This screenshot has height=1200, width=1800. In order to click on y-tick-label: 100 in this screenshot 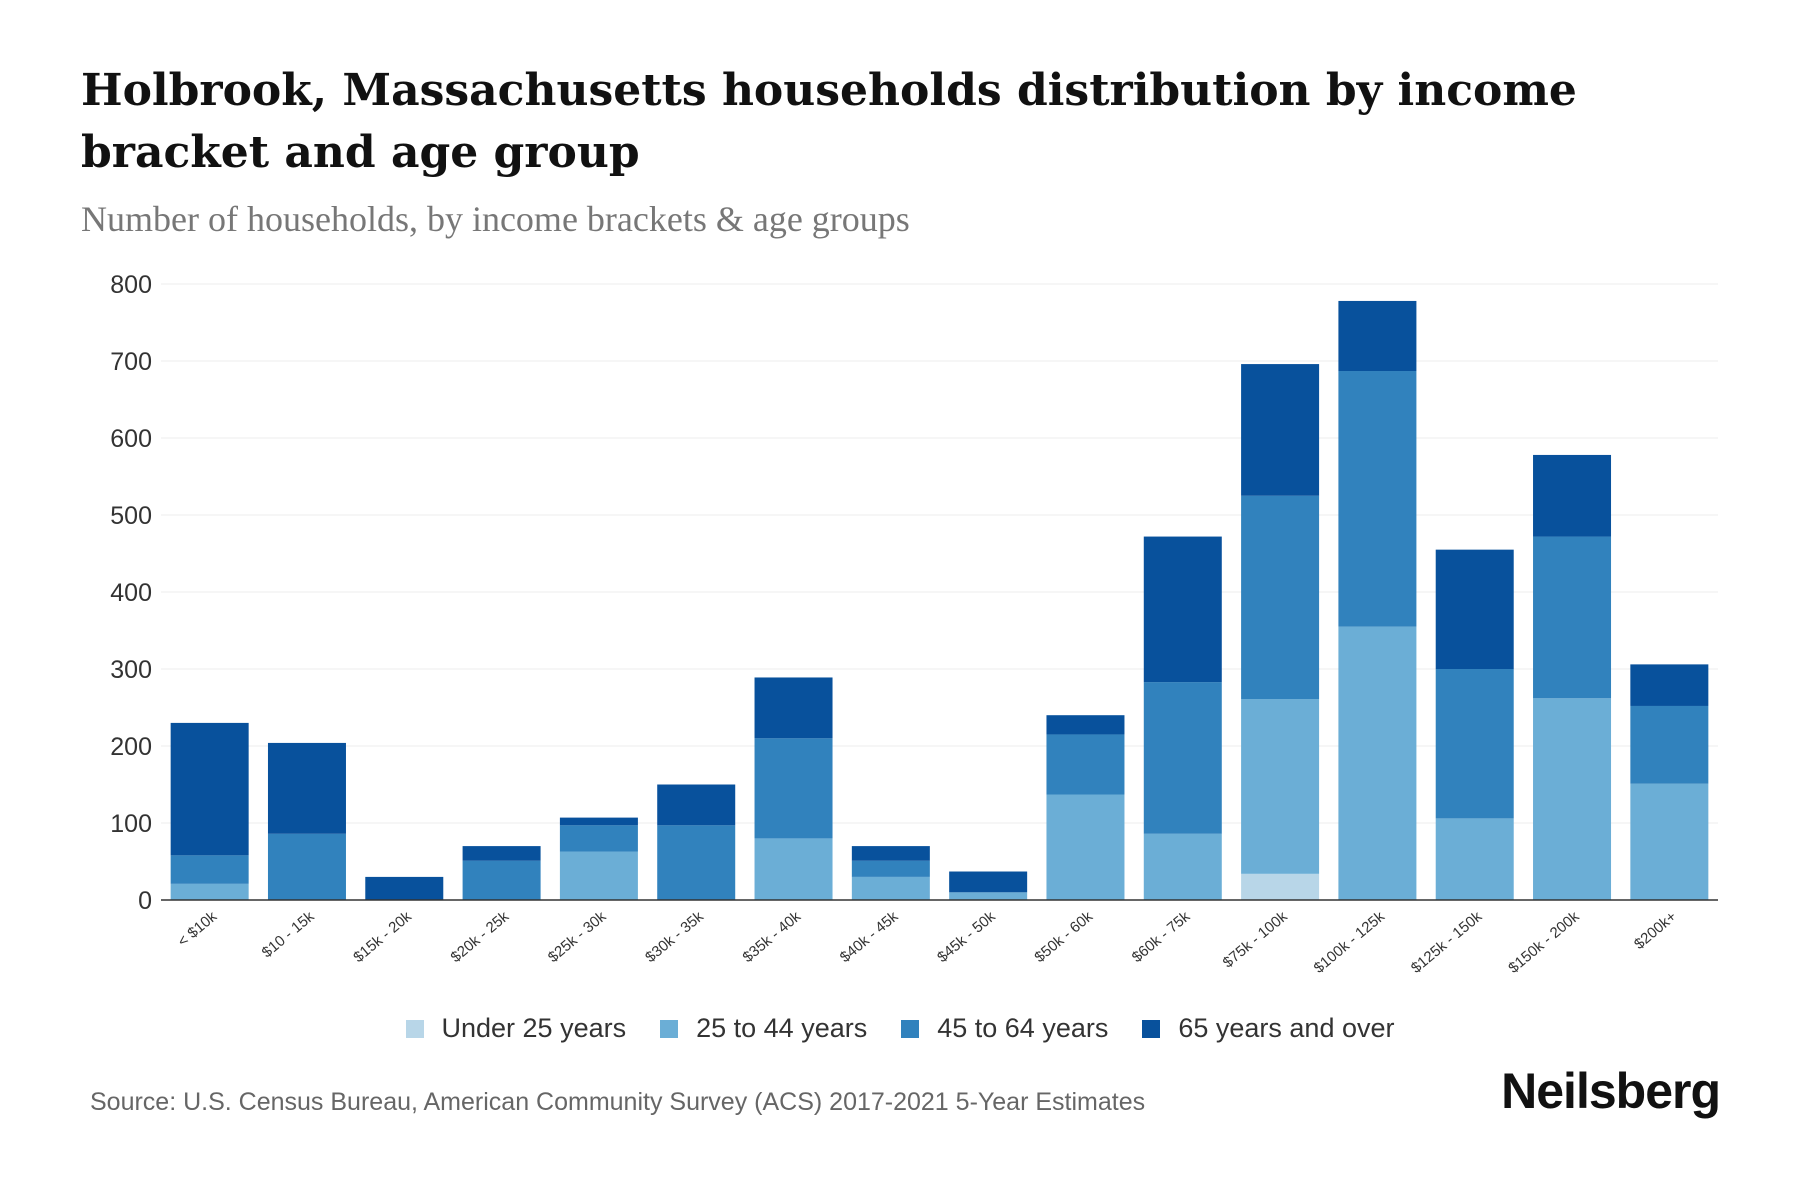, I will do `click(131, 824)`.